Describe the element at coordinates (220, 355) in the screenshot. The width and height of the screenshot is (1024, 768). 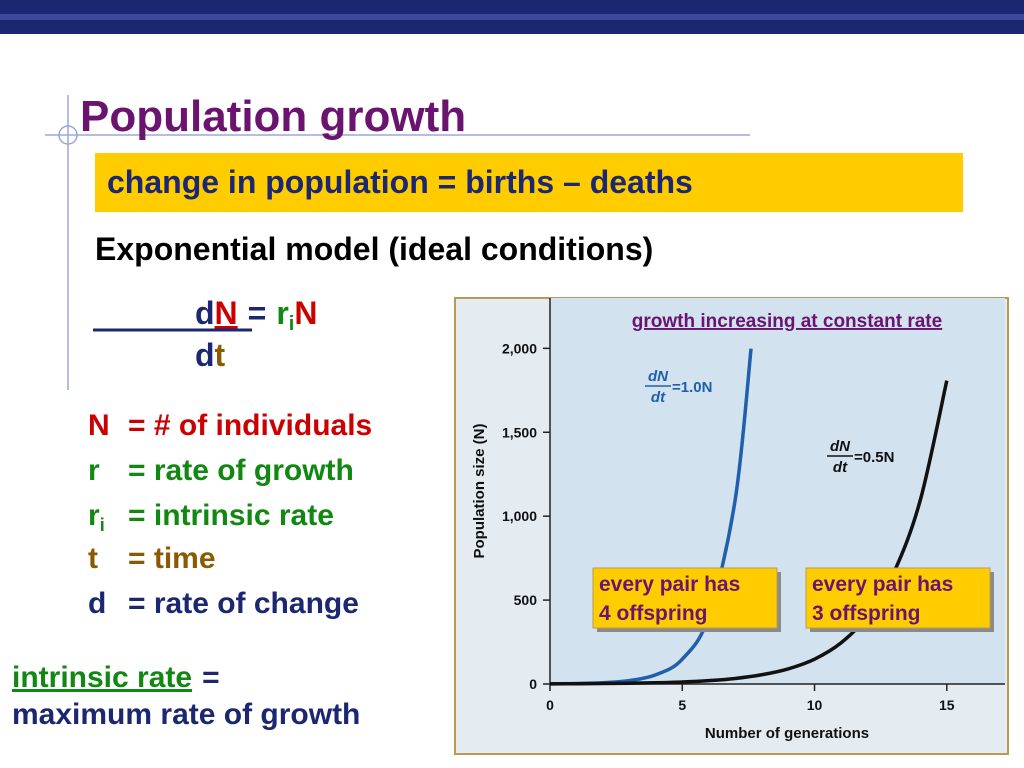
I see `eq-t: t` at that location.